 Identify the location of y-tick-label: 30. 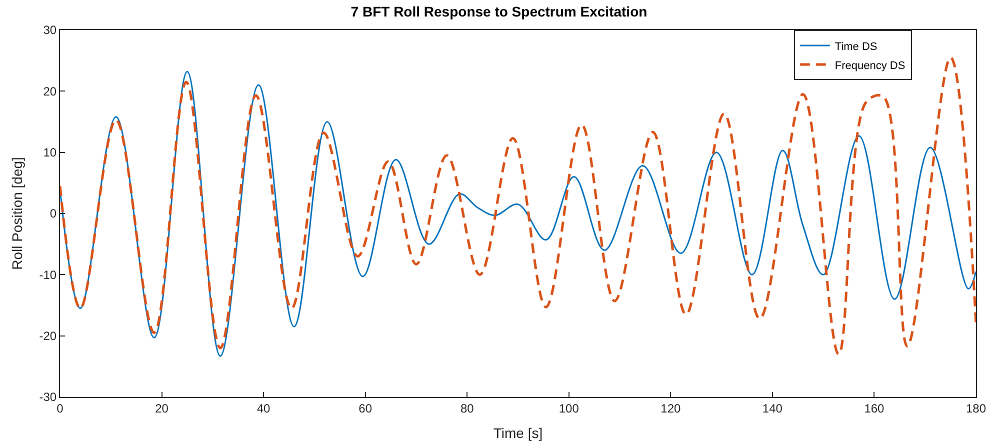
(50, 30).